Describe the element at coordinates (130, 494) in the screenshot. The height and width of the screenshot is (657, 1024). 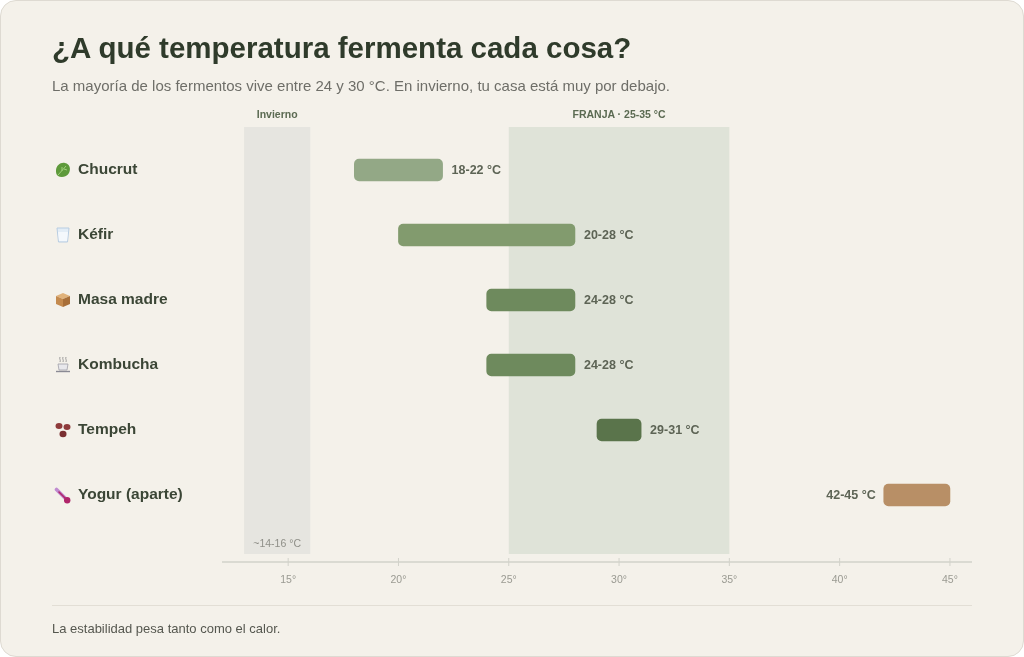
I see `y-tick-label: Yogur (aparte)` at that location.